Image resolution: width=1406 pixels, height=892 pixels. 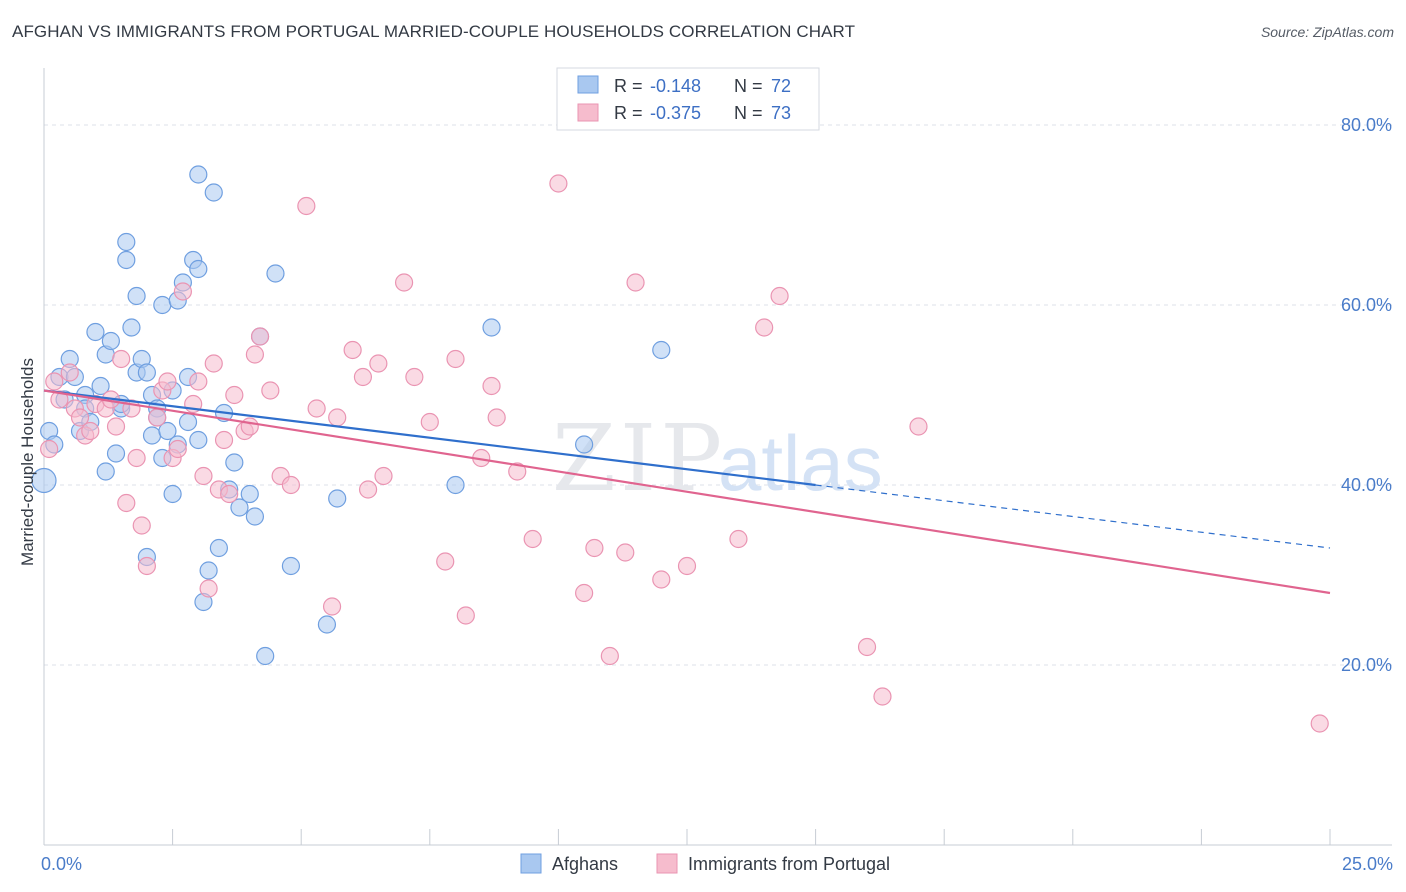 I want to click on x-tick-label-1: 25.0%, so click(x=1367, y=864).